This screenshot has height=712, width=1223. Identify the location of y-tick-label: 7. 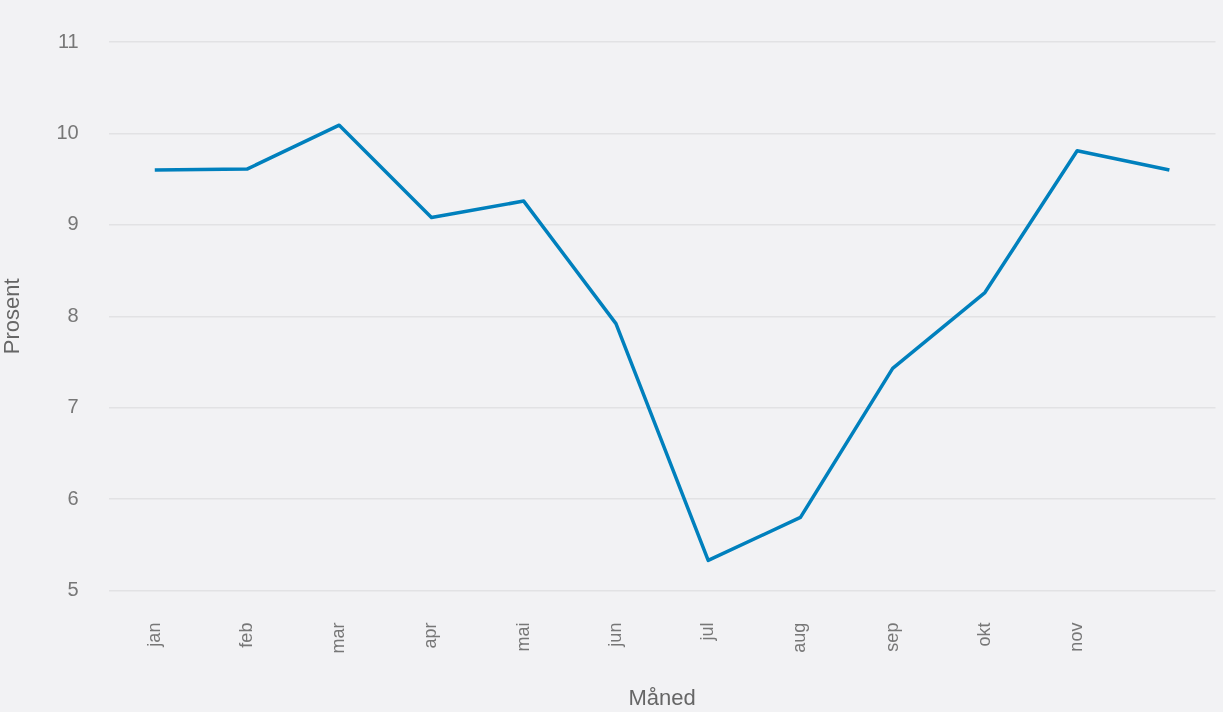
(73, 406).